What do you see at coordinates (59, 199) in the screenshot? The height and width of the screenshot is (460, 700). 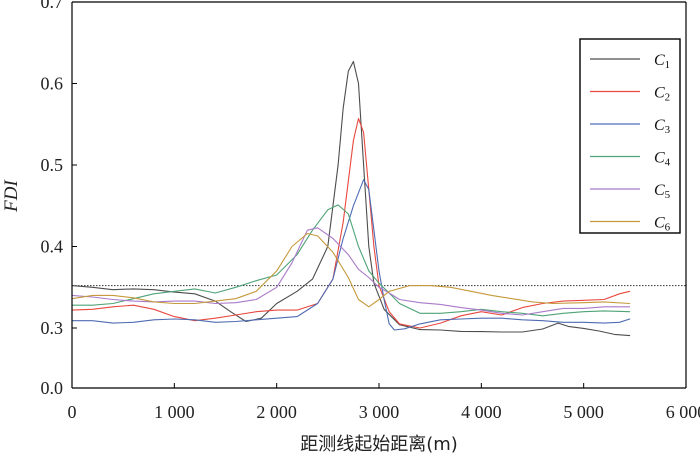 I see `y-ticks: 0.0 0.3 0.4 0.5 0.6 0.7` at bounding box center [59, 199].